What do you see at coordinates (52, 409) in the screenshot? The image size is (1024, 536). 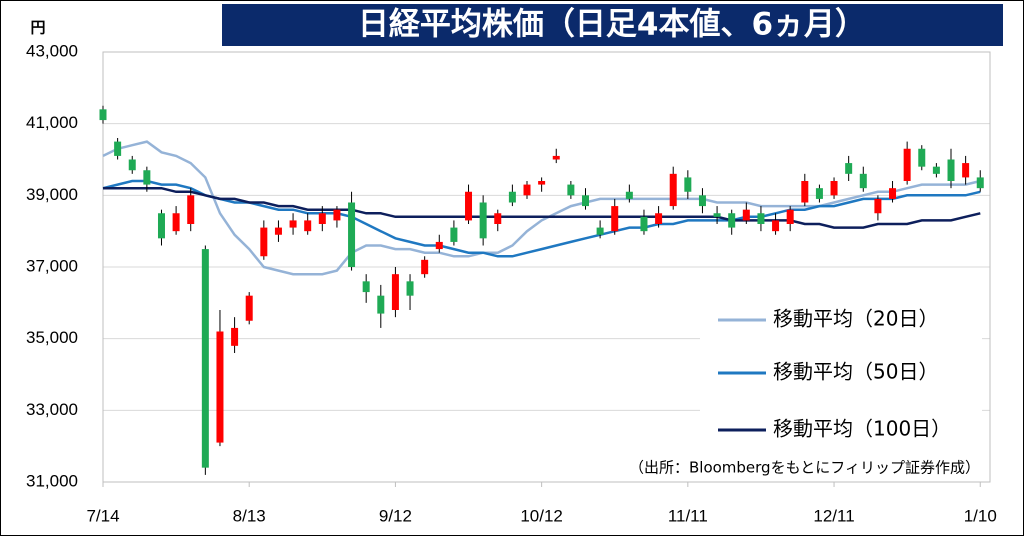 I see `y-tick-label: 33,000` at bounding box center [52, 409].